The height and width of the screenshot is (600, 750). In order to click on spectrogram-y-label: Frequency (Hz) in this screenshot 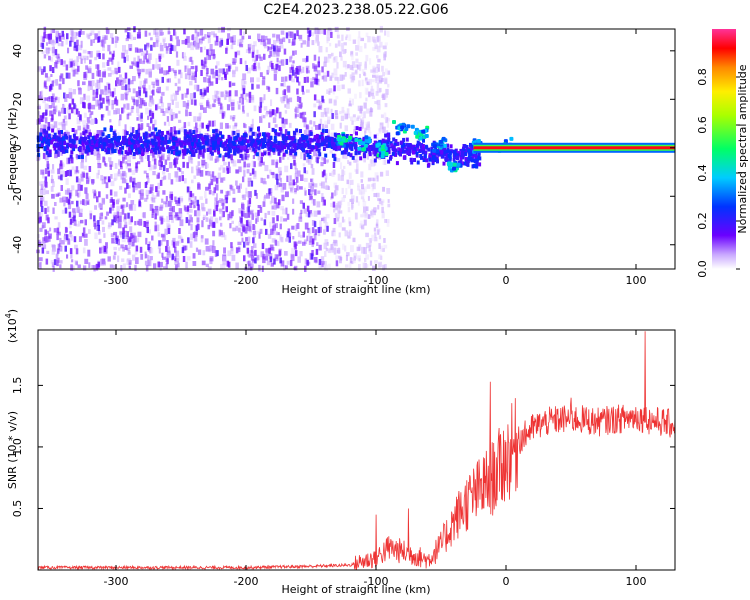, I will do `click(12, 149)`.